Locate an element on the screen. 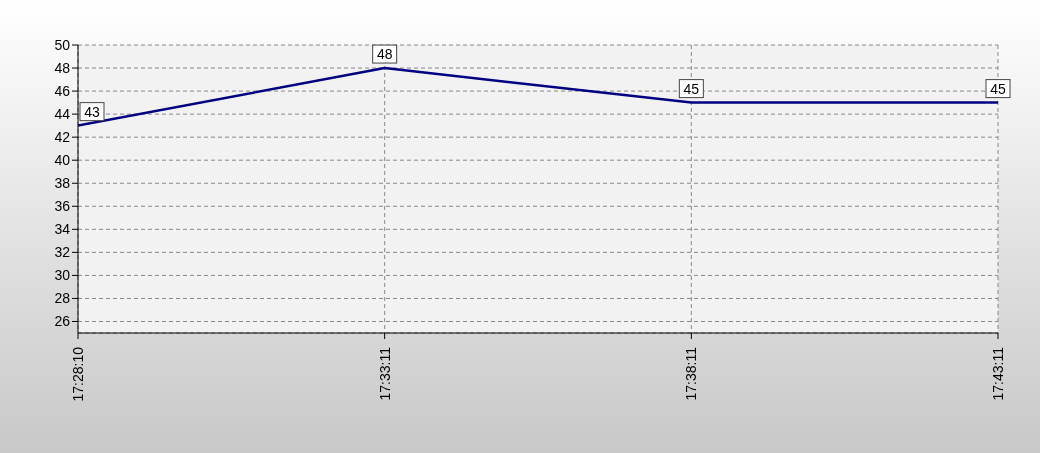 This screenshot has width=1040, height=453. y-tick-label: 50 is located at coordinates (62, 44).